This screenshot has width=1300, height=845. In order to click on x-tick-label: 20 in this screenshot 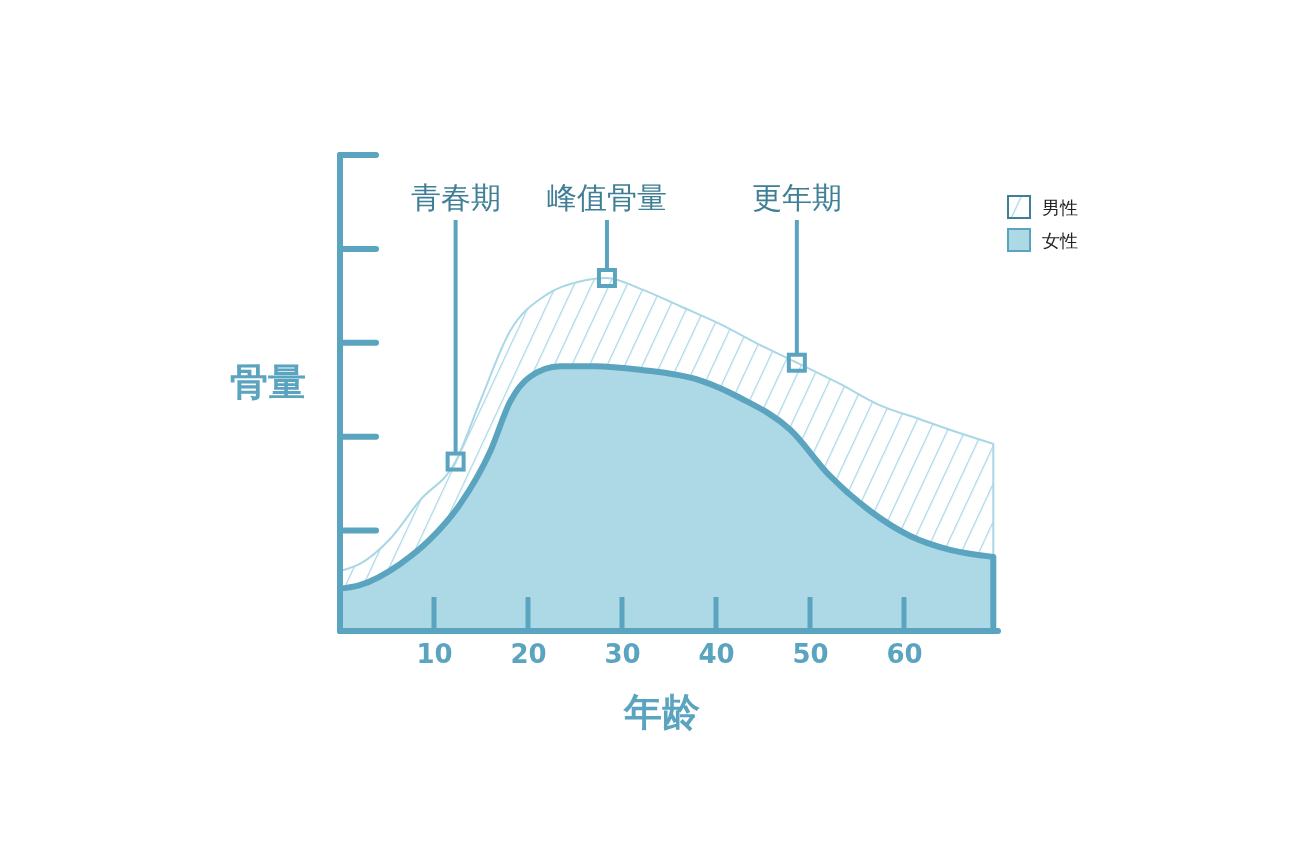, I will do `click(528, 654)`.